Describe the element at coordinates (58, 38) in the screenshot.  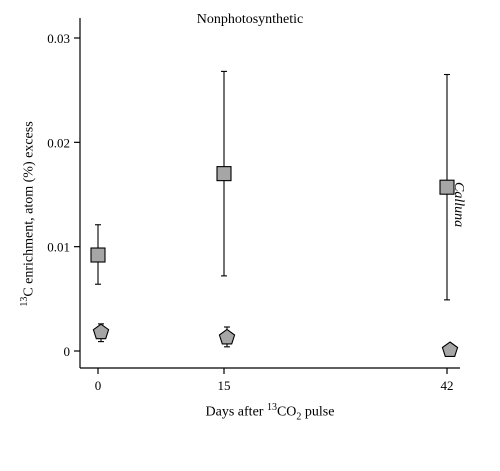
I see `y-tick-label: 0.03` at that location.